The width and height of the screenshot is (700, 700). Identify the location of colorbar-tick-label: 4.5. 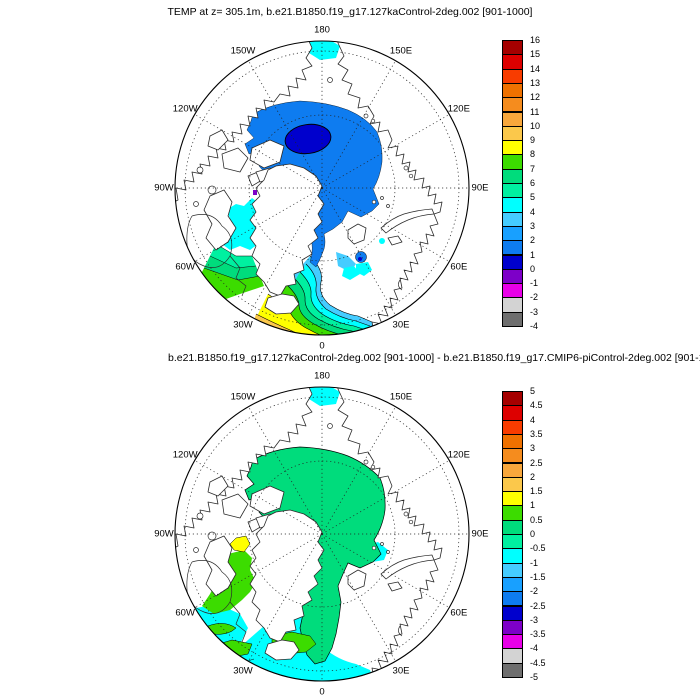
(536, 405).